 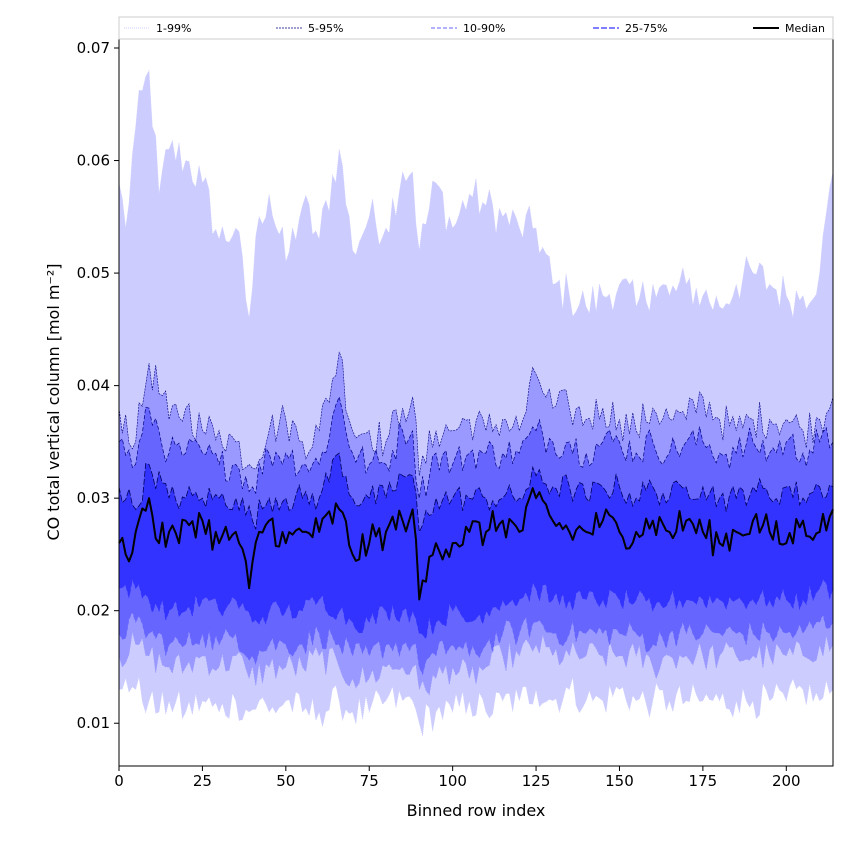 I want to click on y-tick-label: 0.01, so click(x=93, y=723).